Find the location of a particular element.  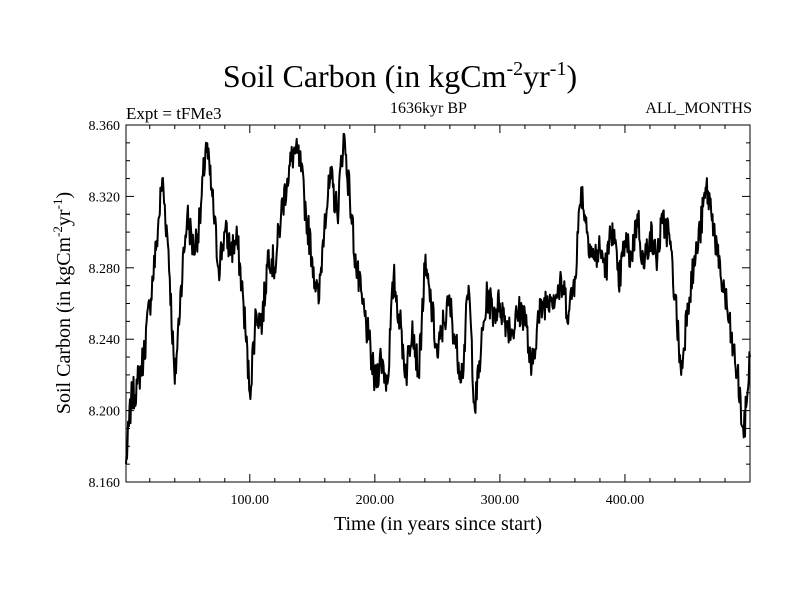

x-tick-label: 100.00 is located at coordinates (250, 500).